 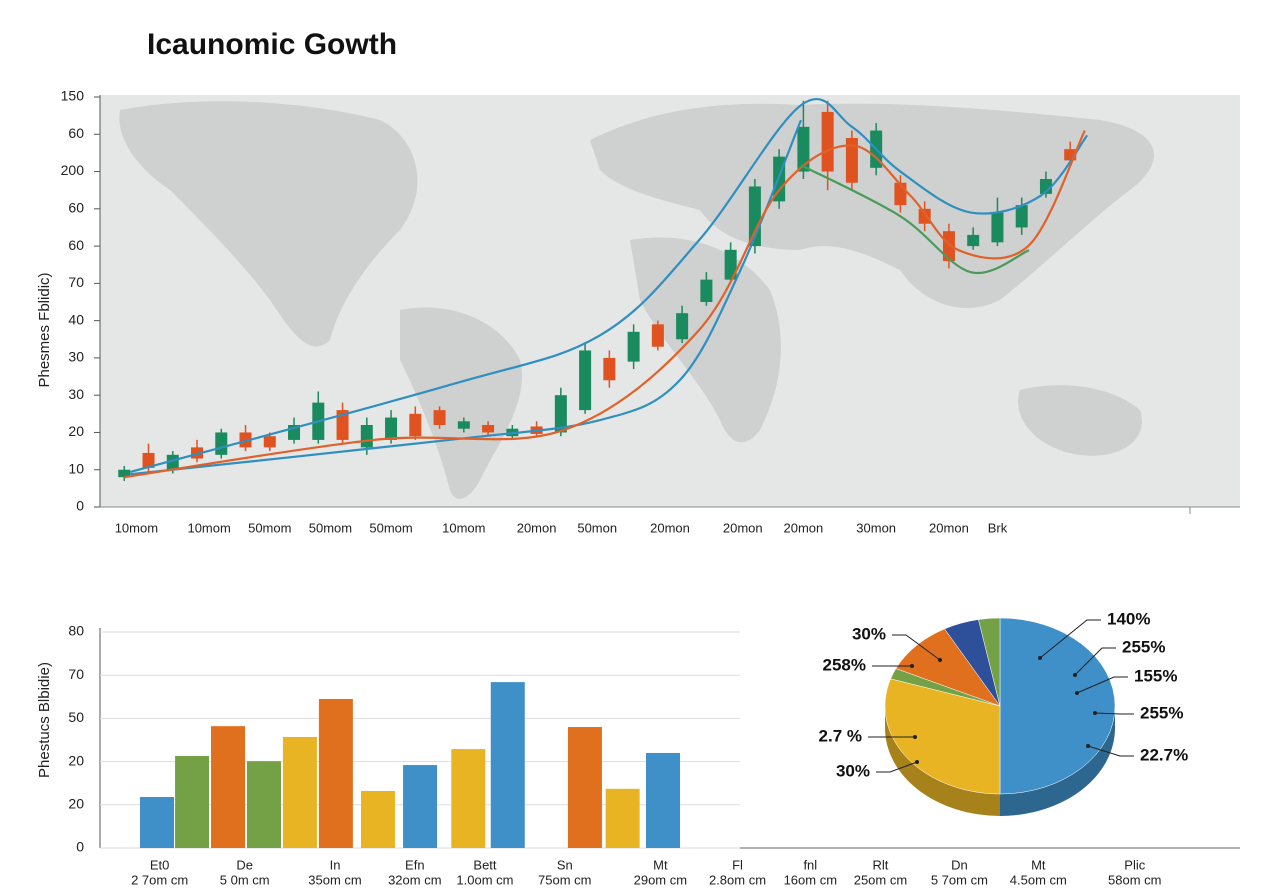 I want to click on x-tick-label: Rlt, so click(x=881, y=864).